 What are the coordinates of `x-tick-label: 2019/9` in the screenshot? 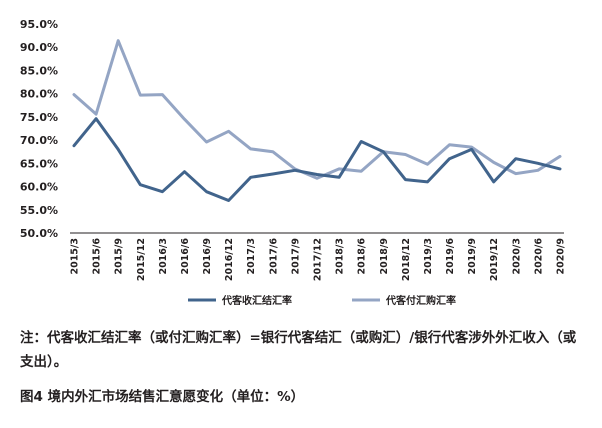 It's located at (472, 256).